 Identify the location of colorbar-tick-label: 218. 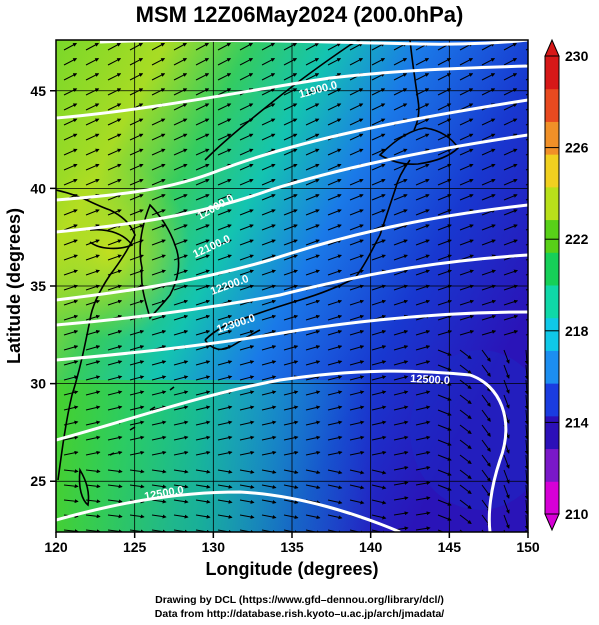
(577, 331).